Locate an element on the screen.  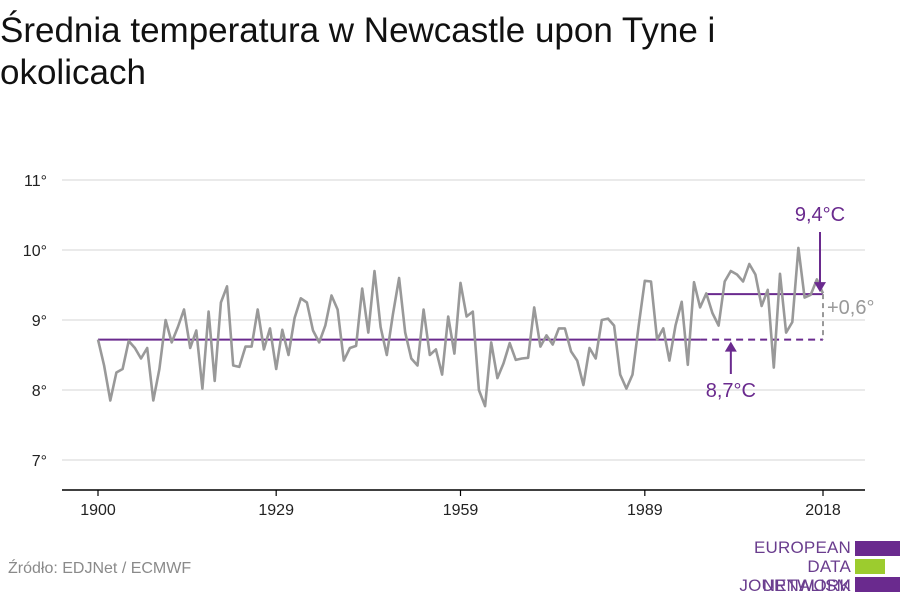
logo-line-2: DATA JOURNALISM is located at coordinates (795, 576).